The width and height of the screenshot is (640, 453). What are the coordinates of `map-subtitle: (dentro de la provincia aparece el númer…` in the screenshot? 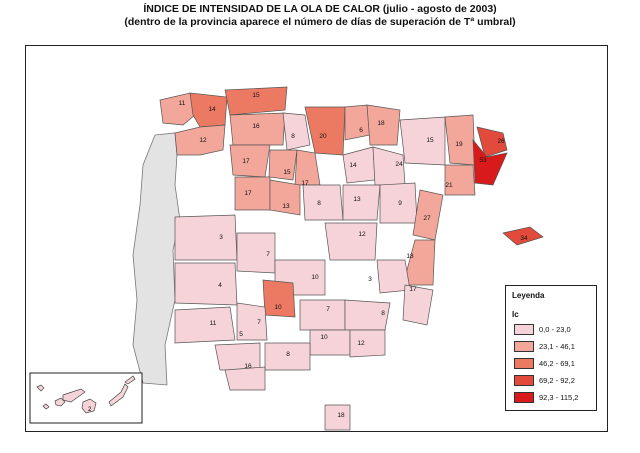 It's located at (320, 22).